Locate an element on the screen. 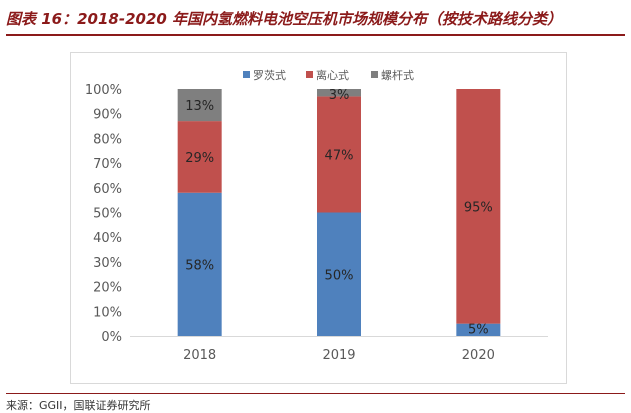  data-label: 3% is located at coordinates (339, 95).